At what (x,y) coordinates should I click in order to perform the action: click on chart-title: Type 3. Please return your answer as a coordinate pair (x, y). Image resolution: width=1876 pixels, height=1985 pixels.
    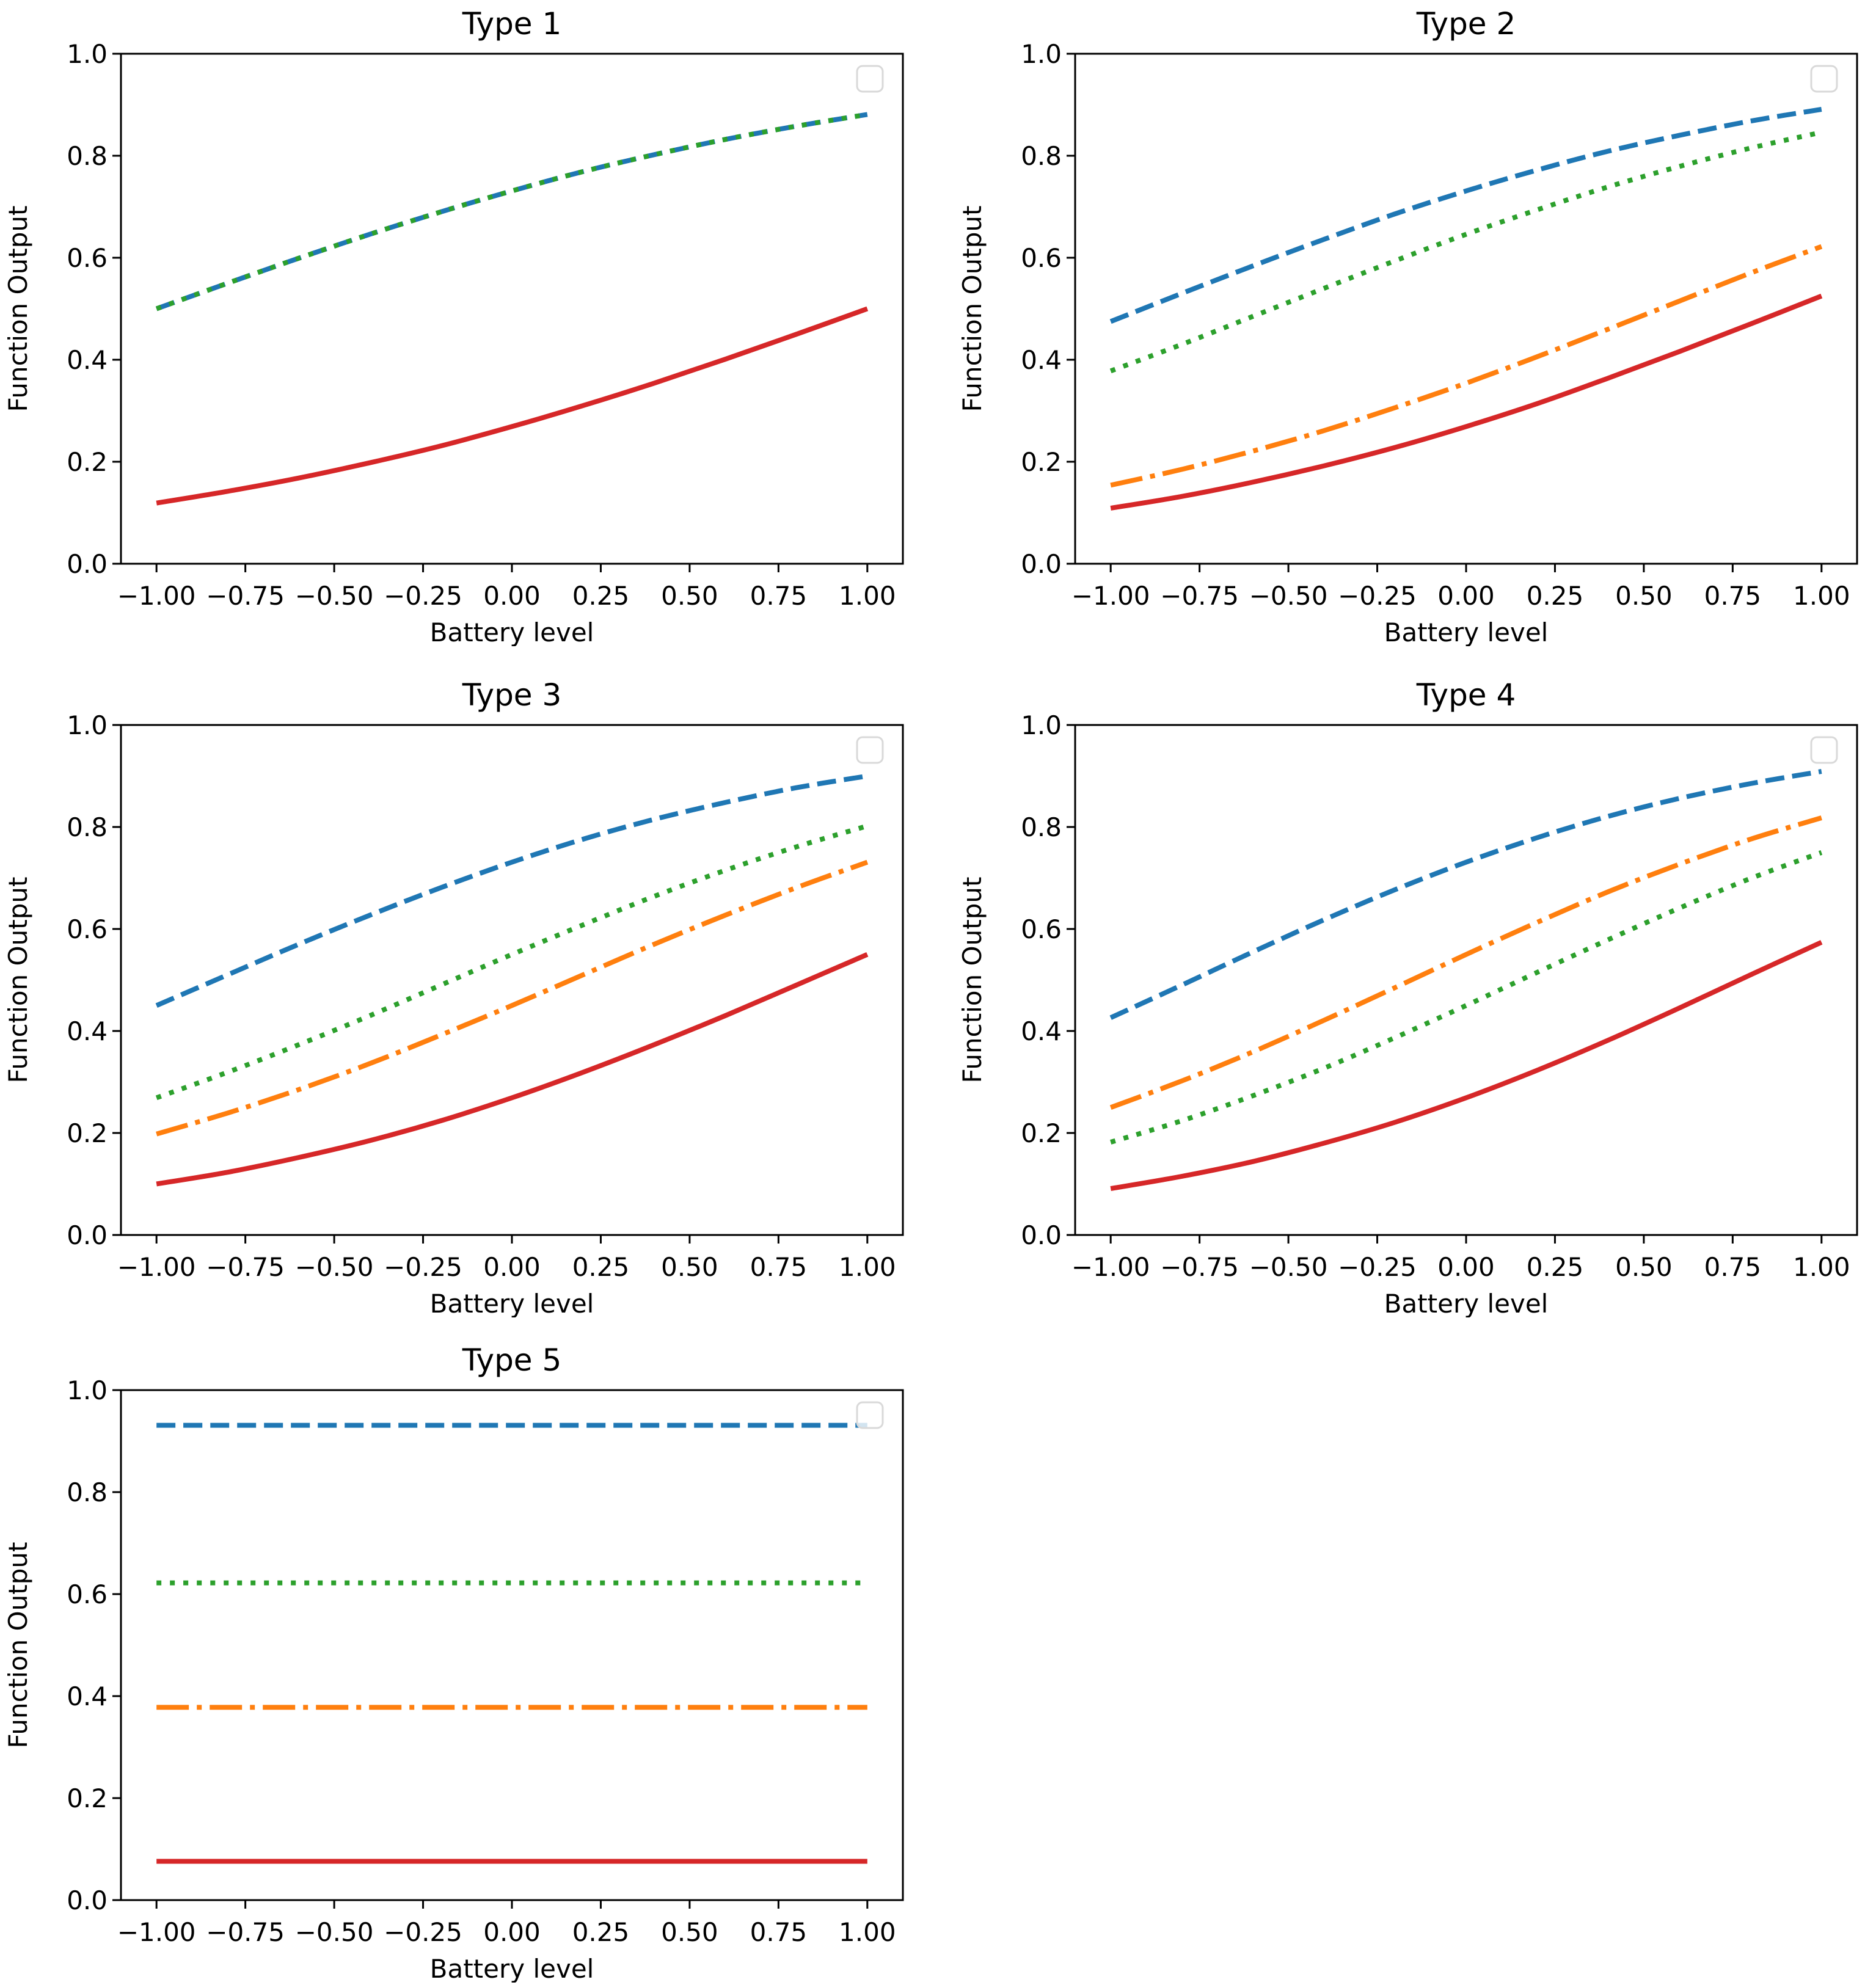
    Looking at the image, I should click on (512, 695).